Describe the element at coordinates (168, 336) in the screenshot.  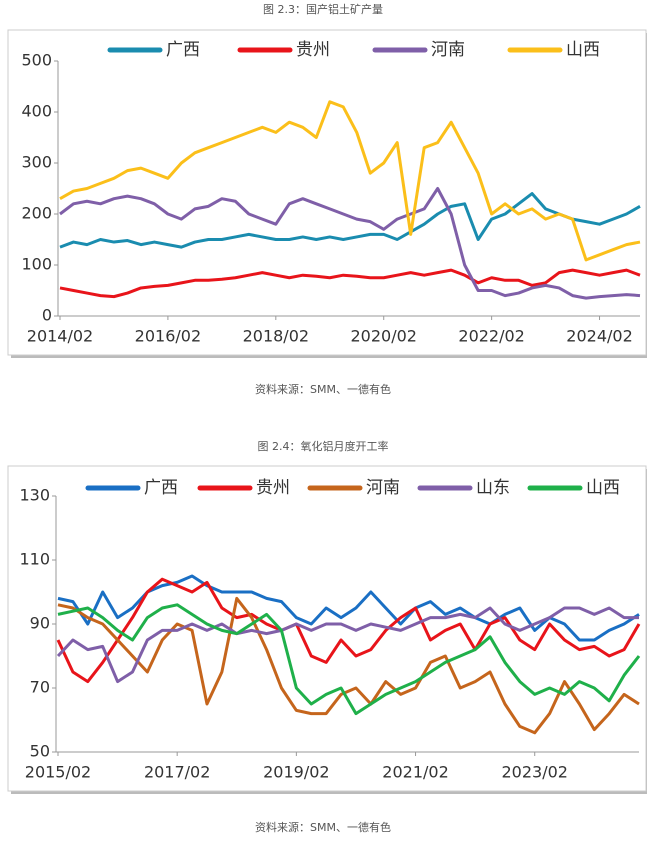
I see `x-tick-label: 2016/02` at that location.